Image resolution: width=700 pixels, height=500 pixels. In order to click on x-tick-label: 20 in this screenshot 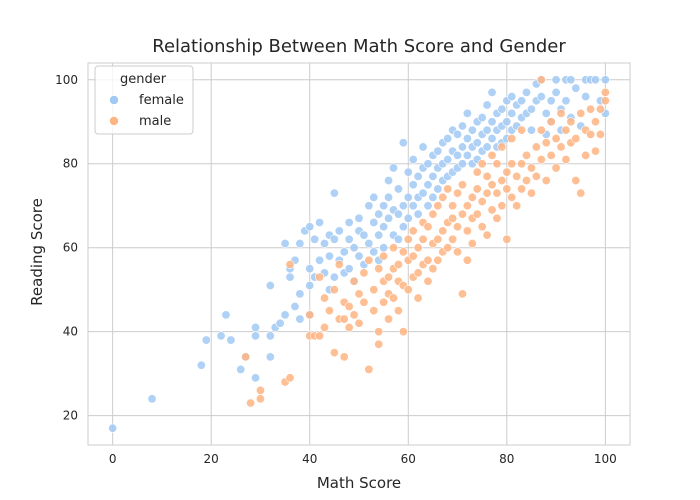, I will do `click(211, 459)`.